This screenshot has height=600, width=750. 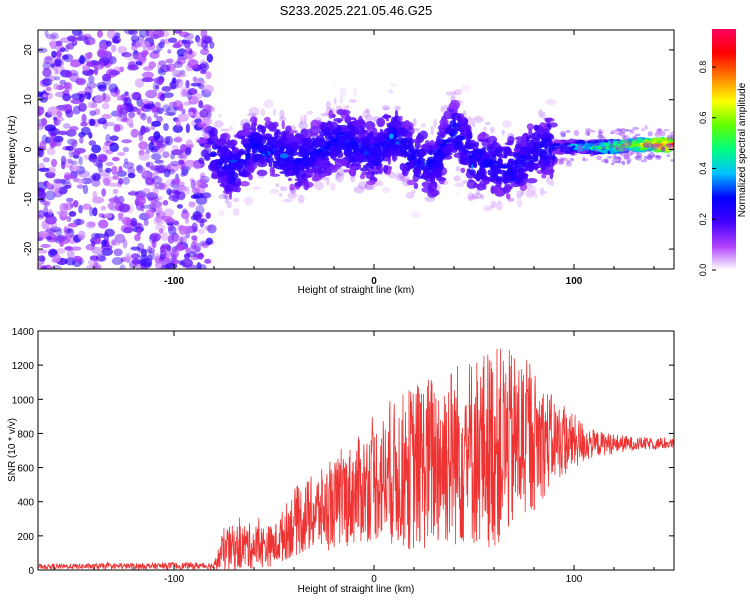 What do you see at coordinates (25, 537) in the screenshot?
I see `snr-y-tick-label: 200` at bounding box center [25, 537].